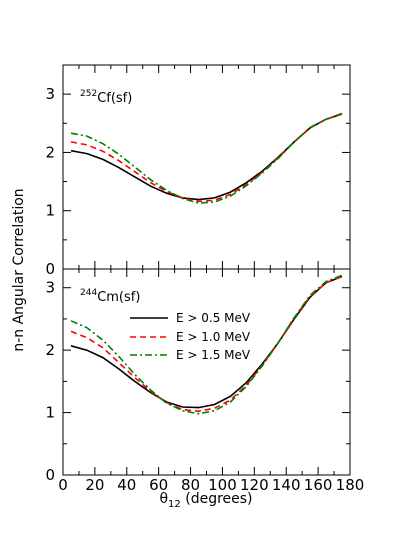  I want to click on top-panel-y-tick-label: 0, so click(50, 269).